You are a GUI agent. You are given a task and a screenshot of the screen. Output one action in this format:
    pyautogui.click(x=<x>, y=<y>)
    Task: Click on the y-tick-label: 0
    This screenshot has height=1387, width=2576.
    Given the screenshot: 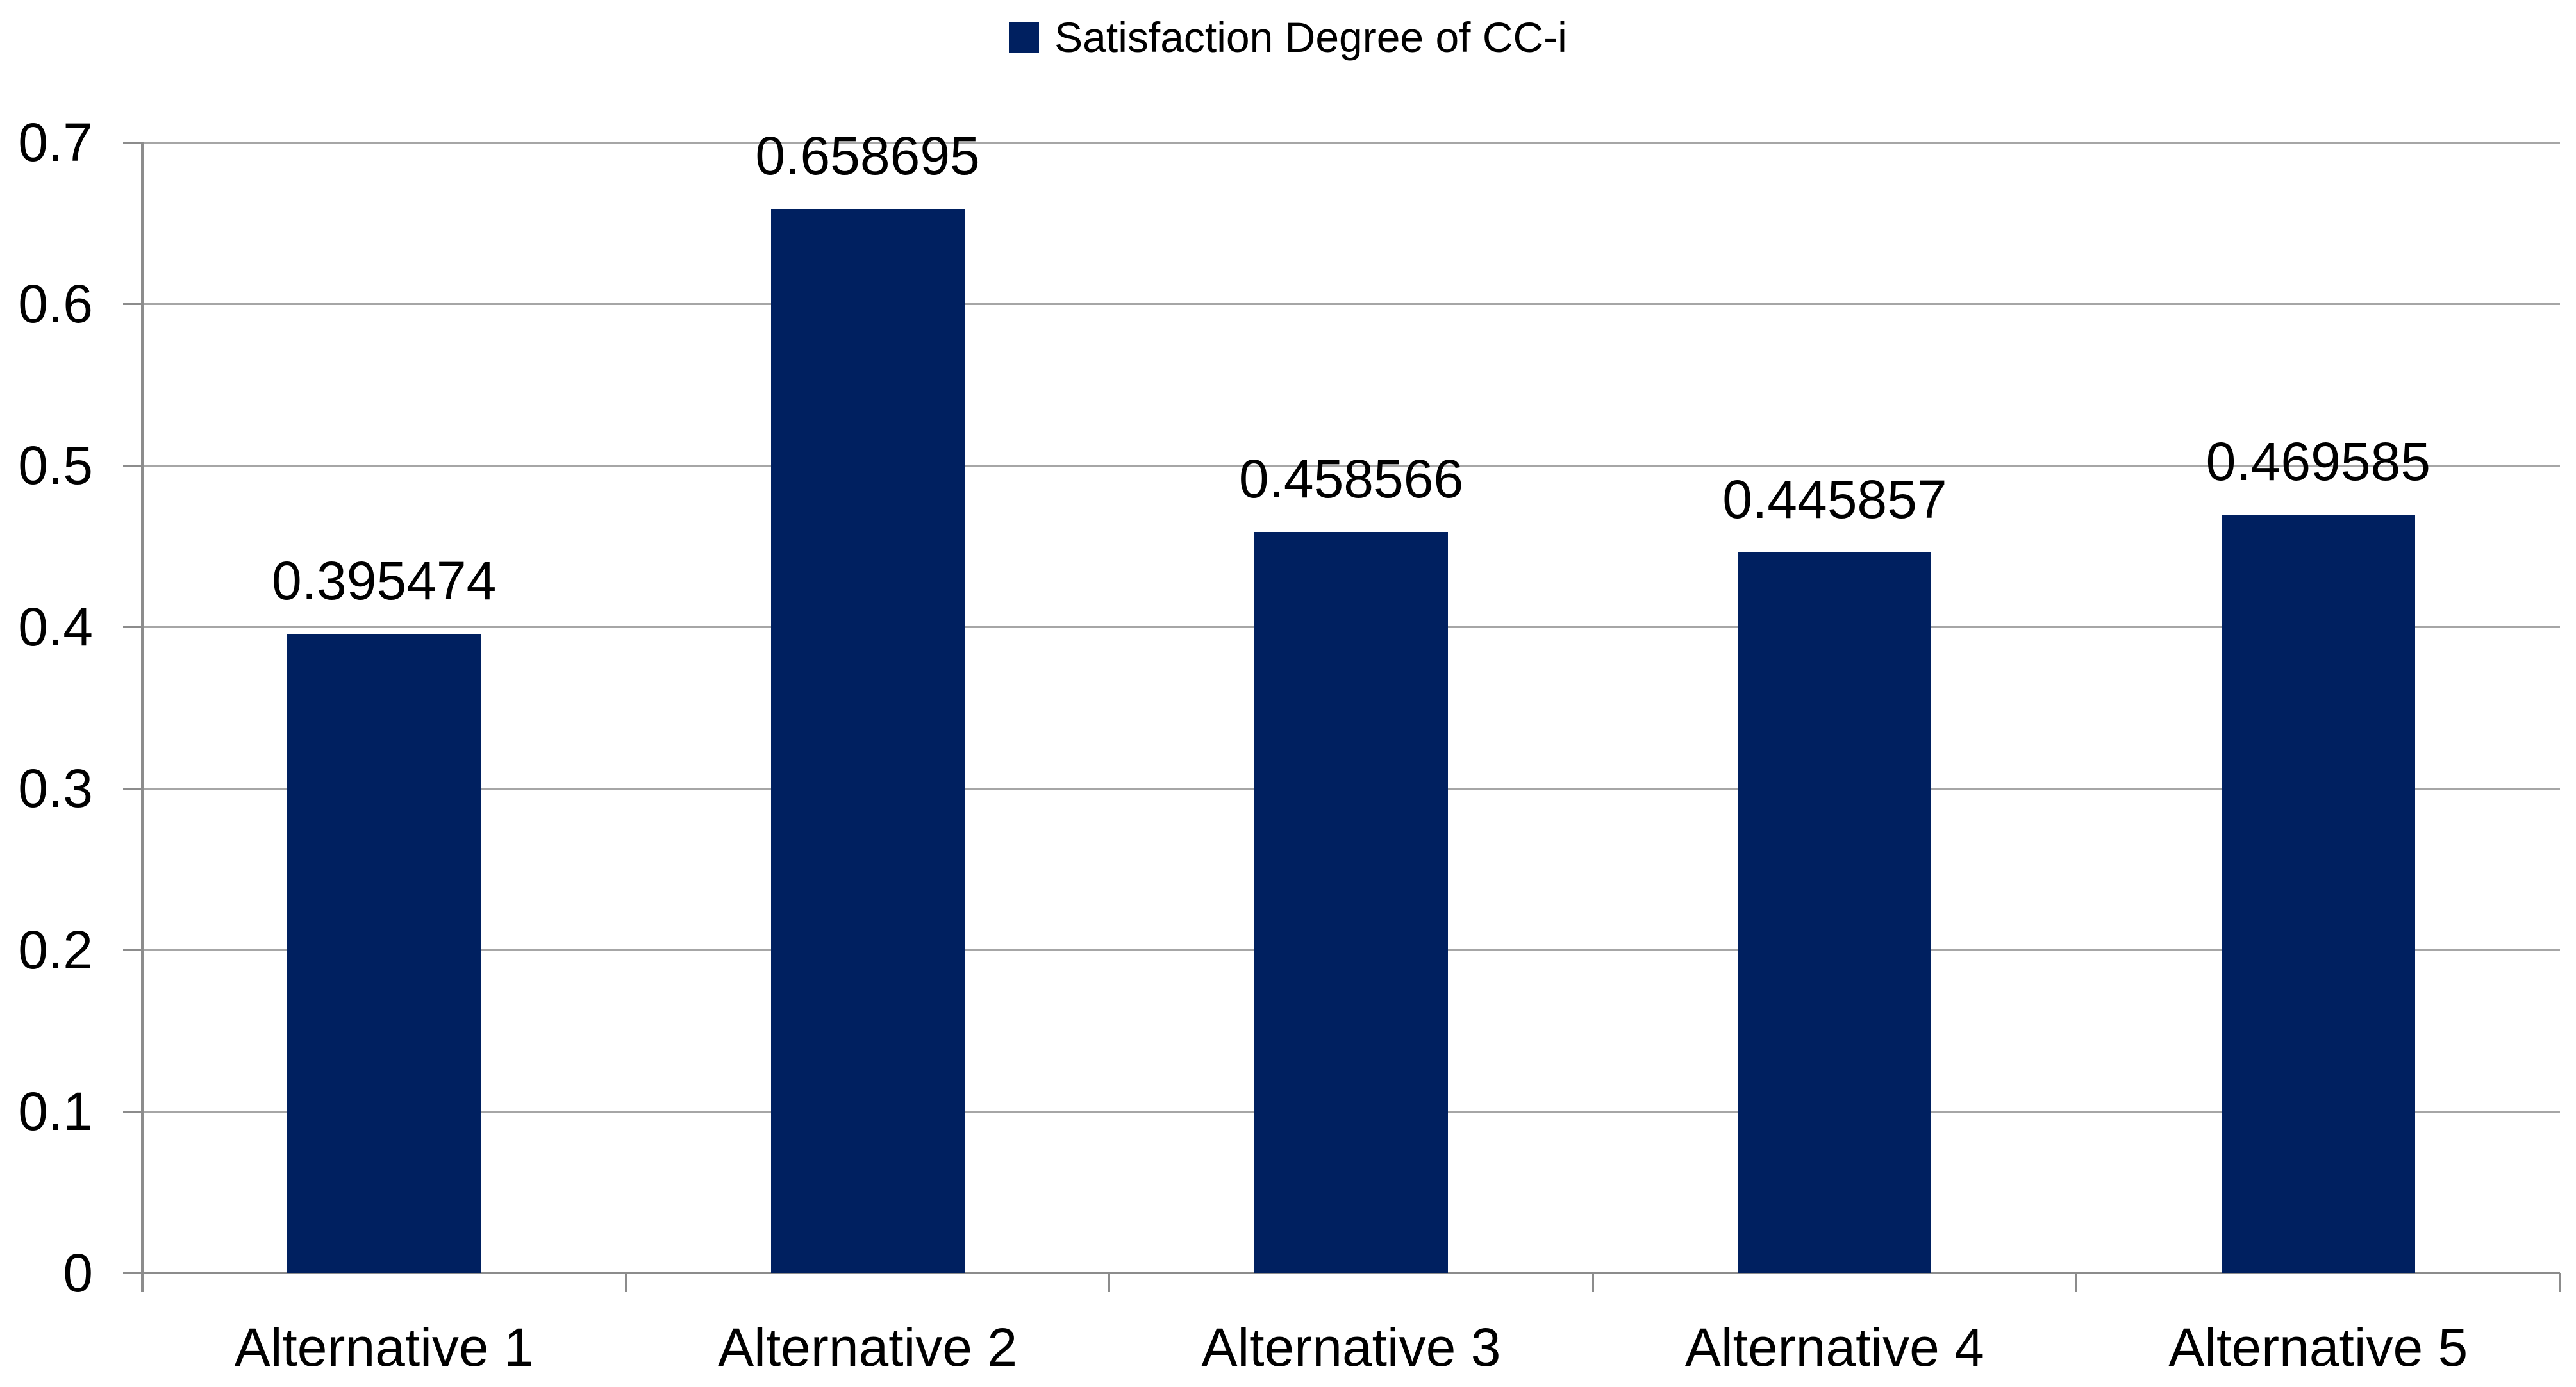 What is the action you would take?
    pyautogui.click(x=78, y=1273)
    